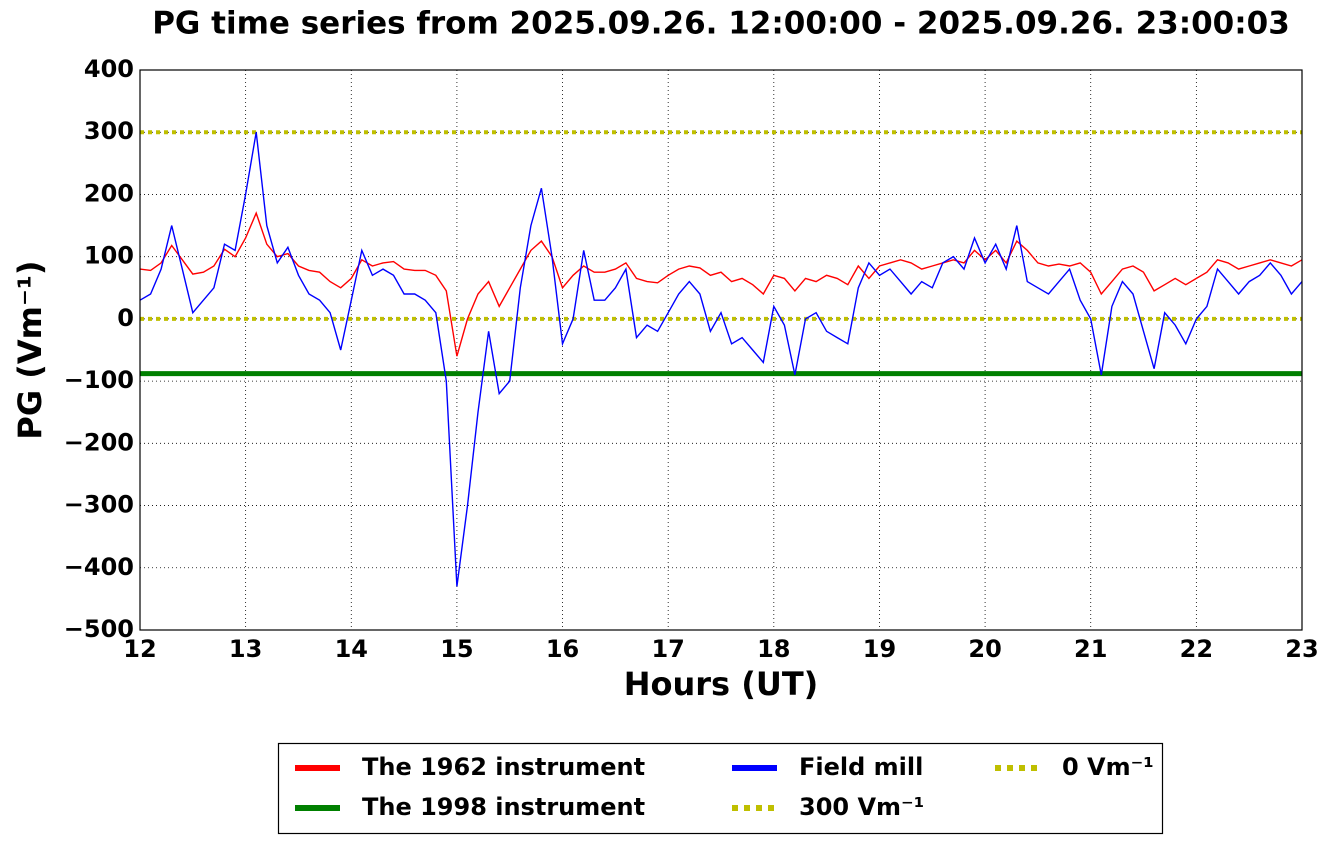  What do you see at coordinates (503, 807) in the screenshot?
I see `legend-label: The 1998 instrument` at bounding box center [503, 807].